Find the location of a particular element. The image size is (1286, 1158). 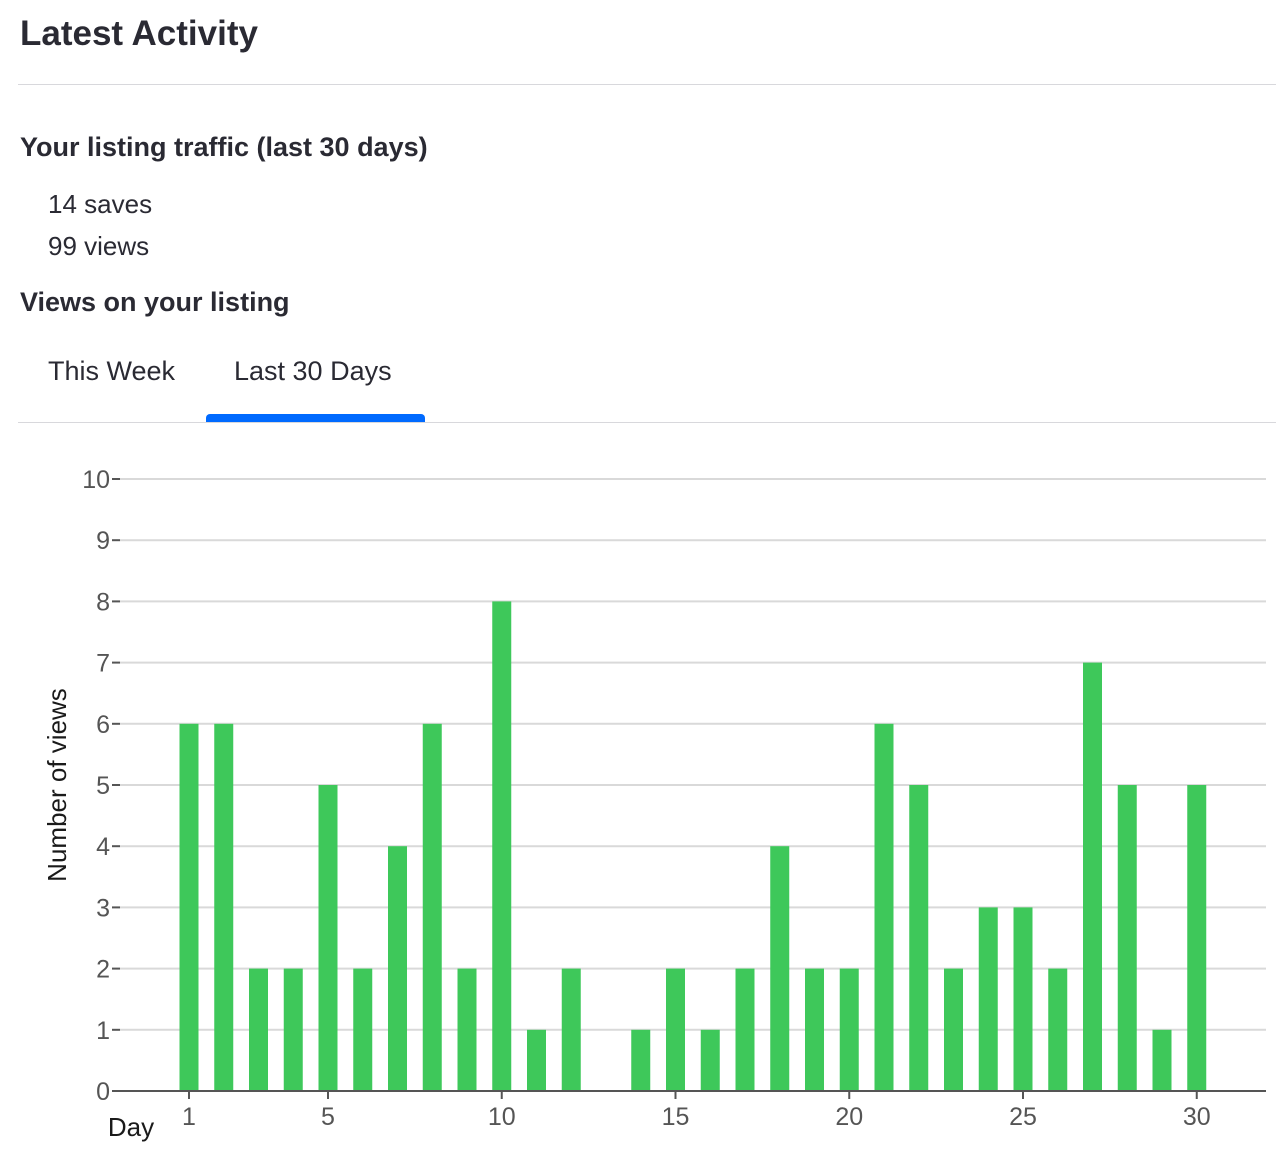

views-heading: Views on your listing is located at coordinates (155, 302).